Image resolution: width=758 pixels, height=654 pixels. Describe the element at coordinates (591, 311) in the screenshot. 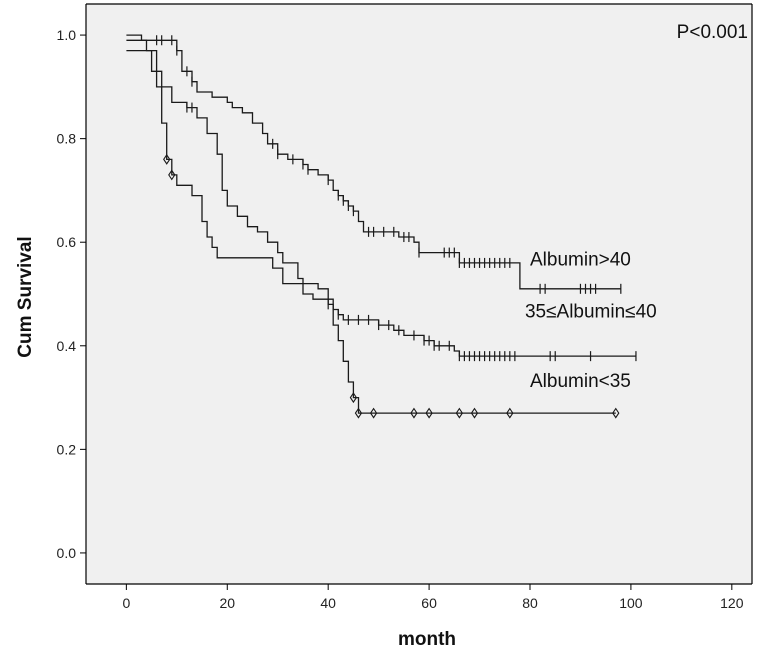

I see `series-label: 35≤Albumin≤40` at that location.